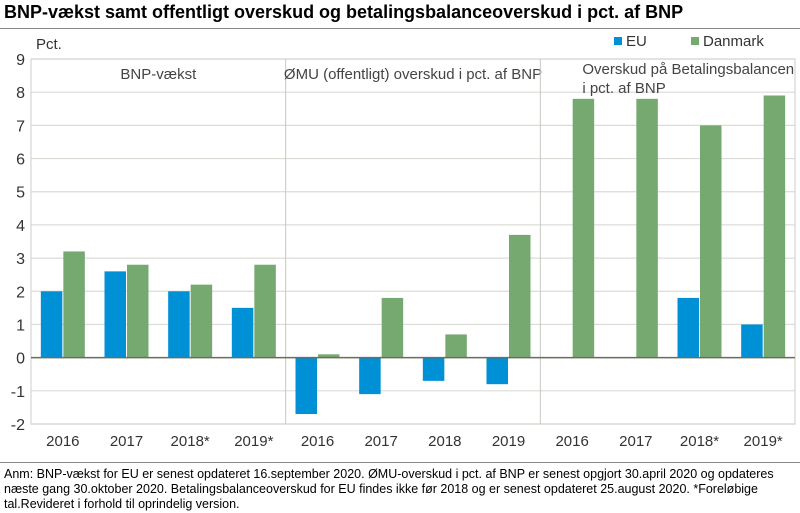 The height and width of the screenshot is (513, 800). I want to click on panel-label: i pct. af BNP, so click(623, 88).